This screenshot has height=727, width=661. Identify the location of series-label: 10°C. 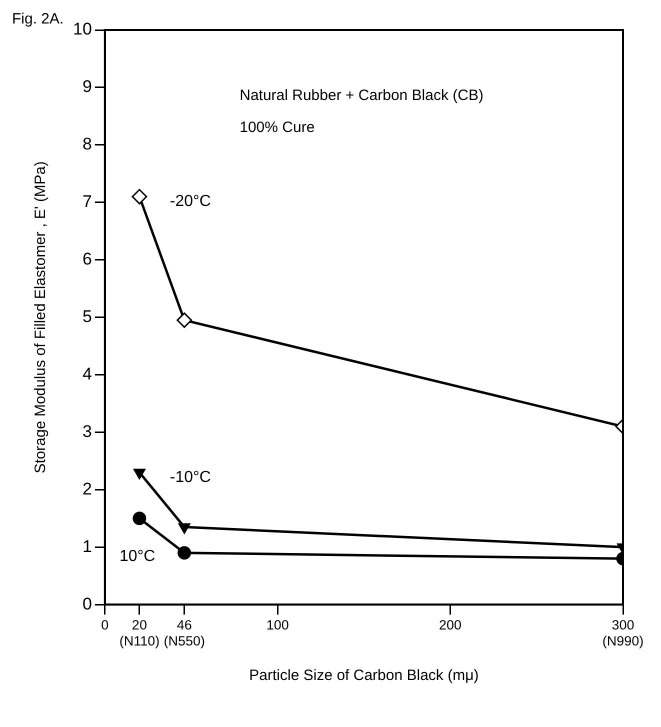
(137, 556).